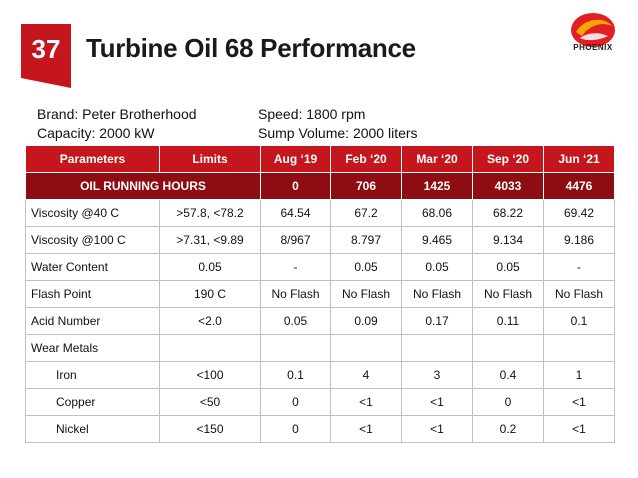 This screenshot has height=478, width=638. I want to click on parameter-cell: Iron, so click(92, 375).